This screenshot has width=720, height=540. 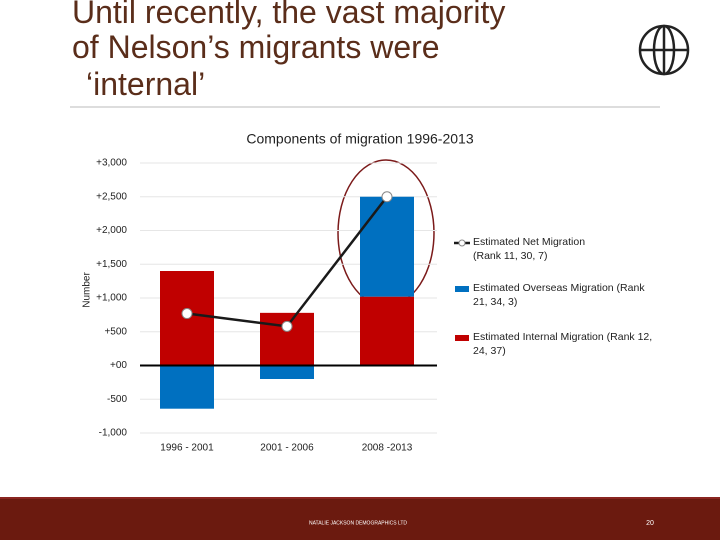 What do you see at coordinates (360, 518) in the screenshot?
I see `footer-band` at bounding box center [360, 518].